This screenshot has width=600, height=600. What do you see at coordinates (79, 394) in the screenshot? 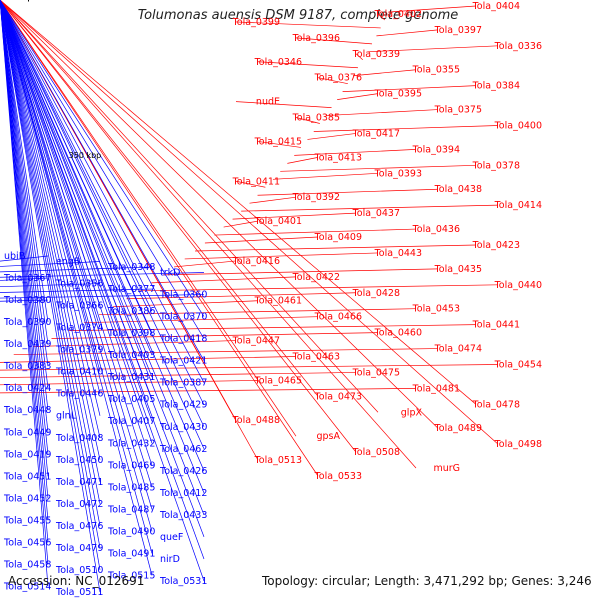
I see `gene-label: Tola_0446` at bounding box center [79, 394].